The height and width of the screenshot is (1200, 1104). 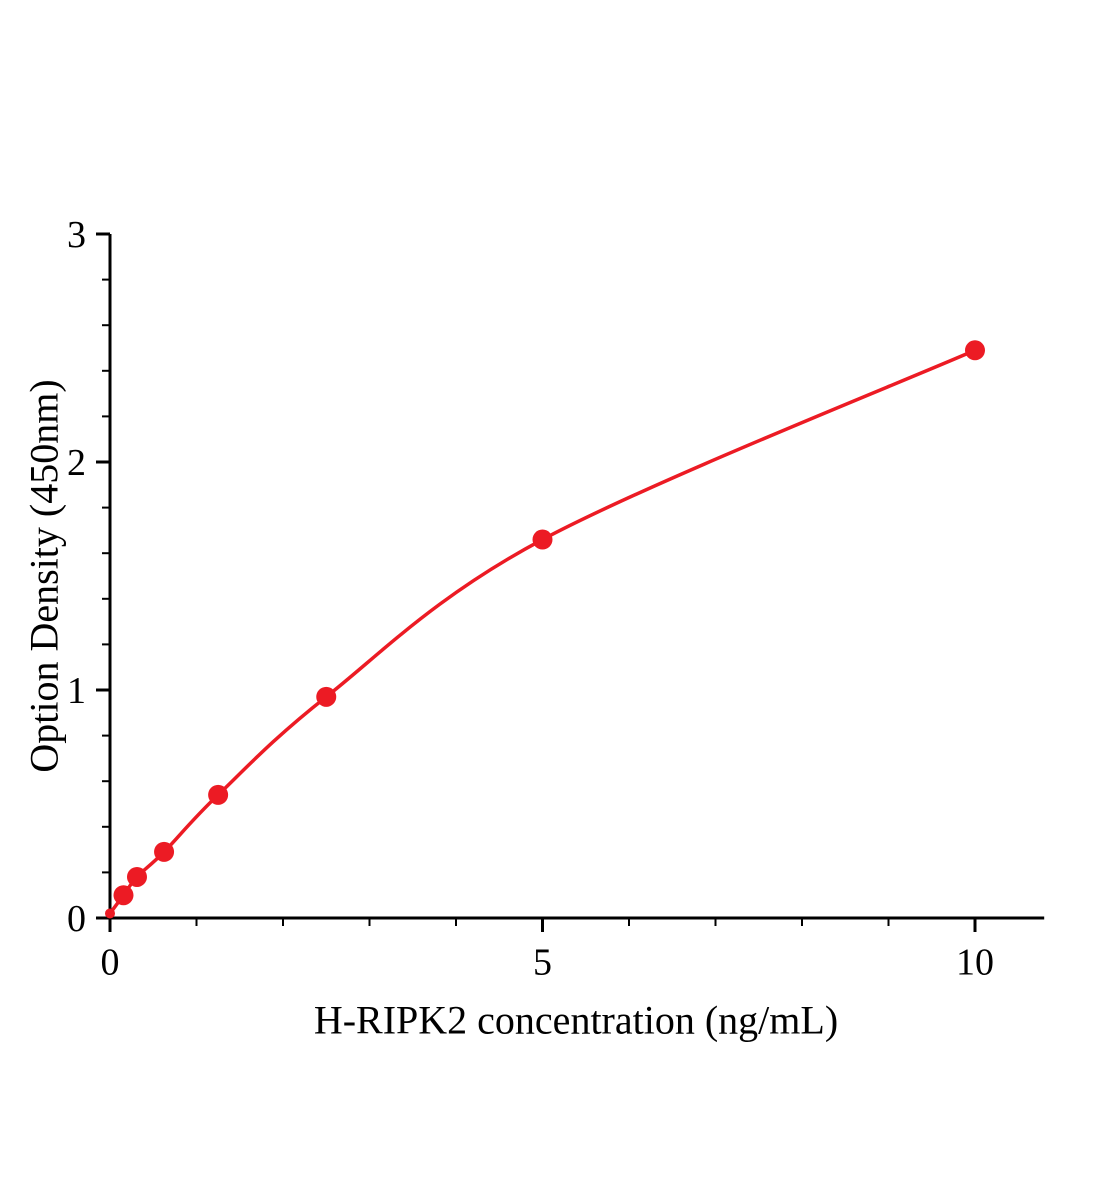 I want to click on y-axis-title: Option Density (450nm), so click(x=44, y=576).